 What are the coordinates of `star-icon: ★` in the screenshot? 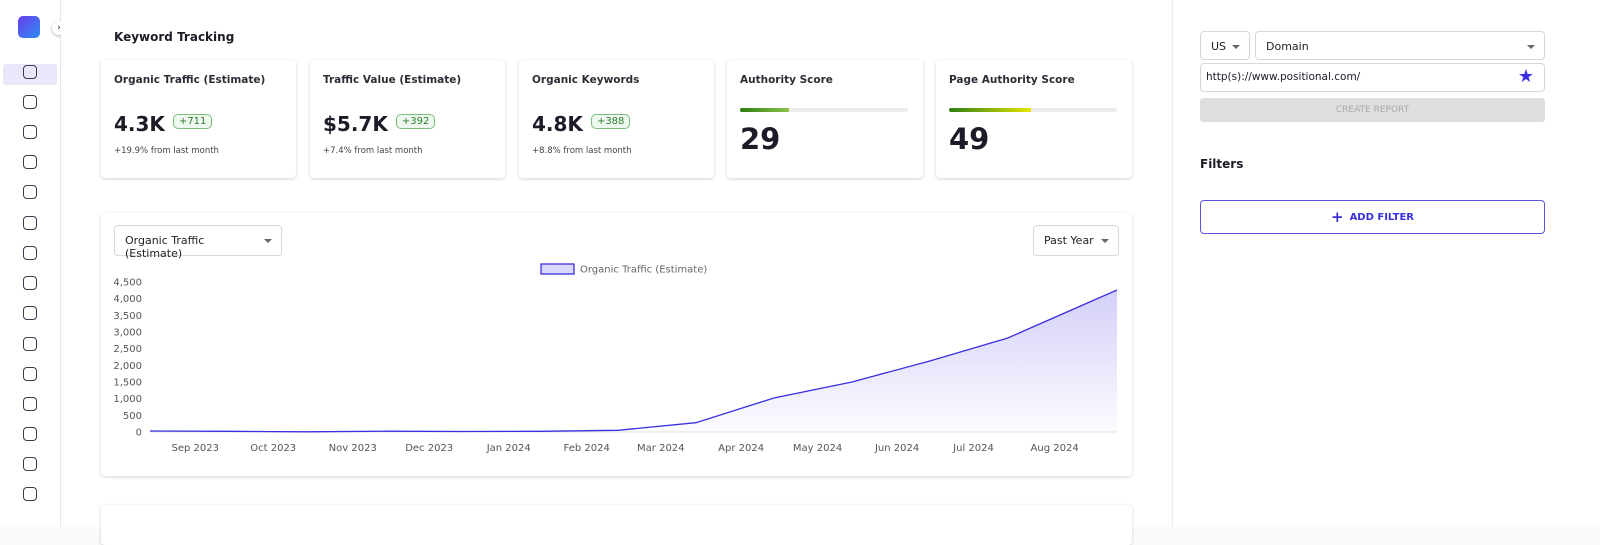 It's located at (1525, 76).